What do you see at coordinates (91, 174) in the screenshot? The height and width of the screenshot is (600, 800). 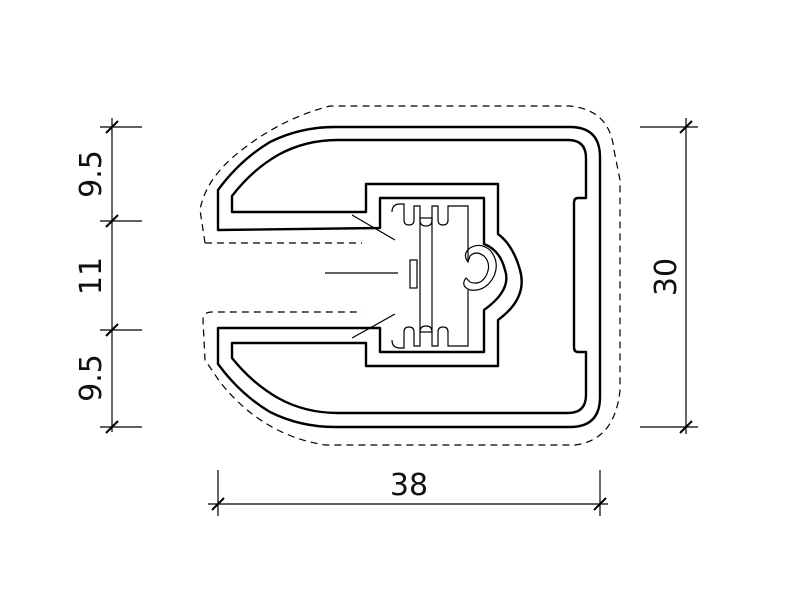 I see `dimension-left-top: 9.5` at bounding box center [91, 174].